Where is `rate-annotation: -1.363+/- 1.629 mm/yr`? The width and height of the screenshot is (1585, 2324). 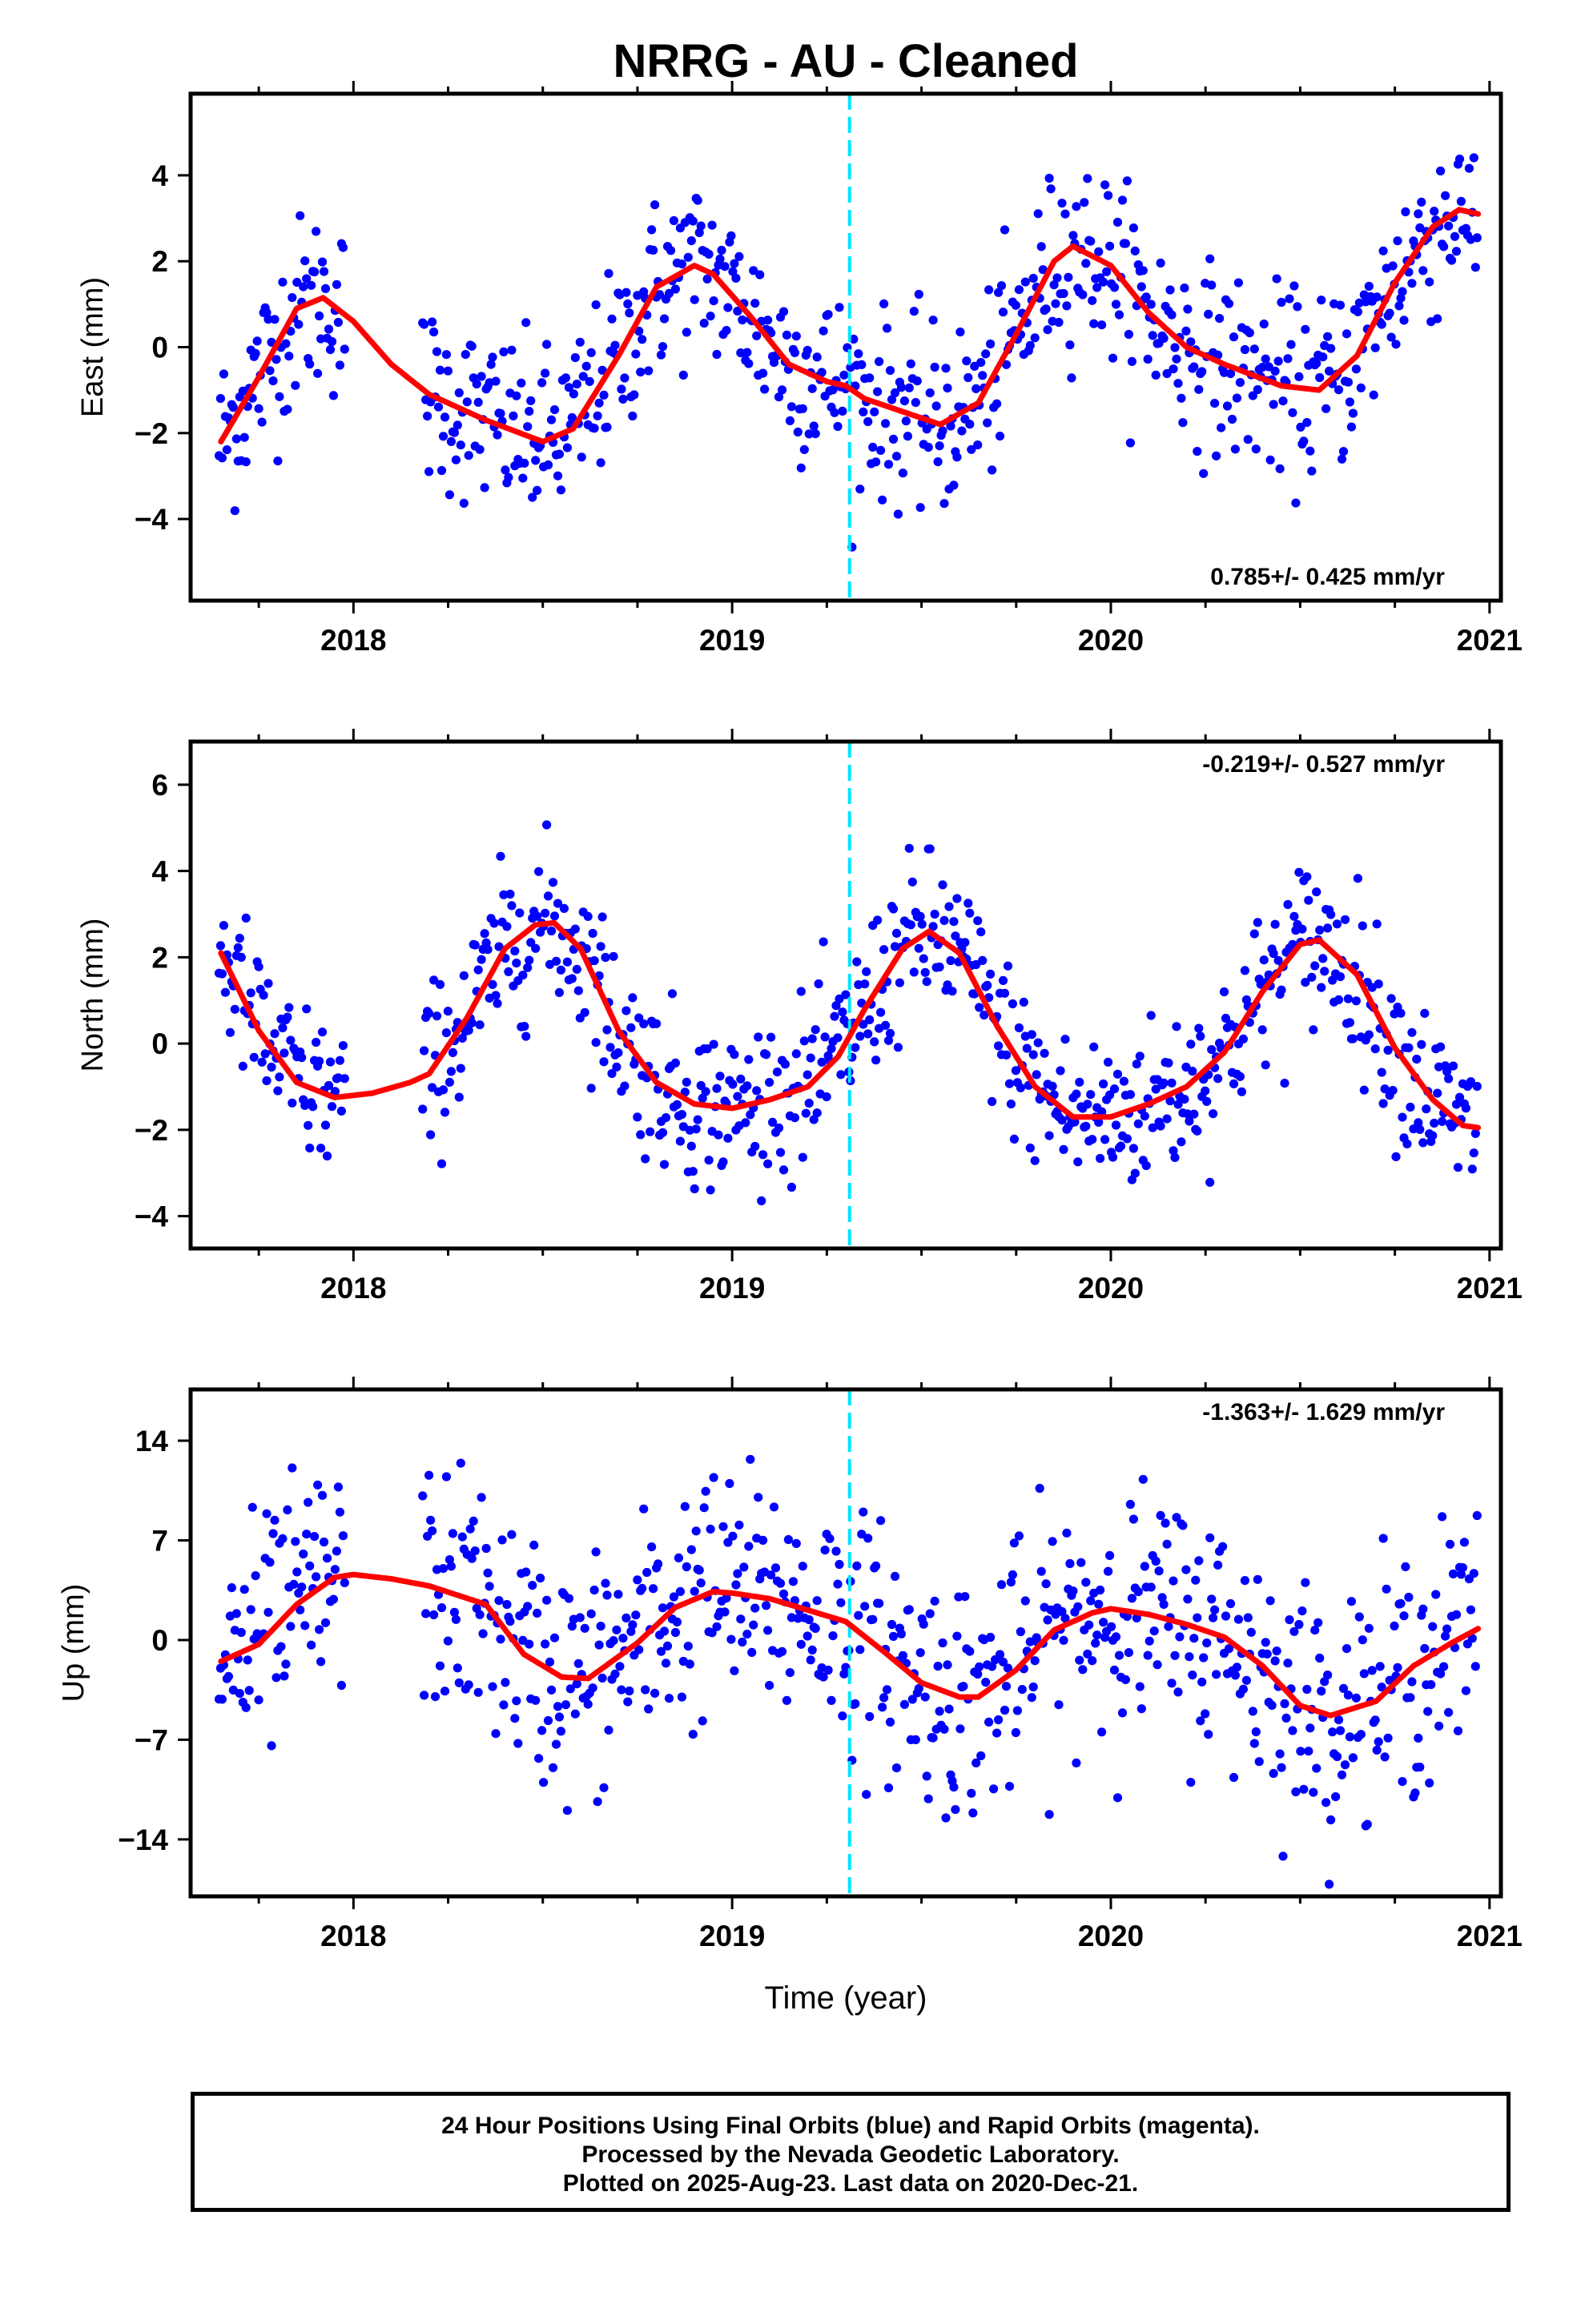
rate-annotation: -1.363+/- 1.629 mm/yr is located at coordinates (1323, 1412).